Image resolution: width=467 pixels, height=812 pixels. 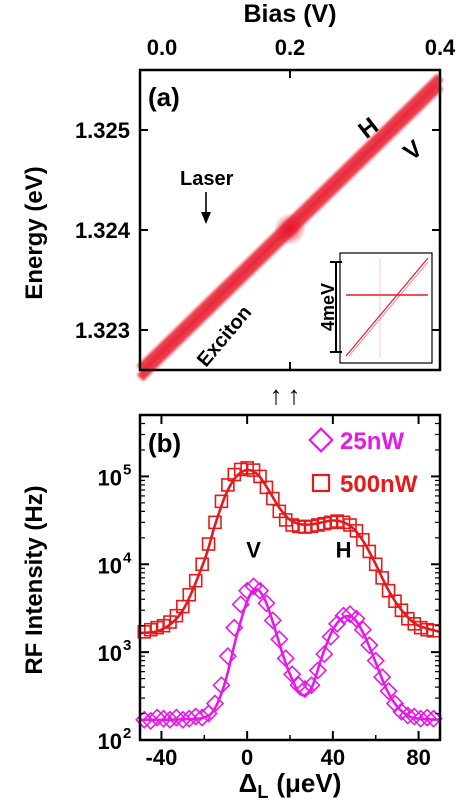 I want to click on legend-marker-500nw, so click(x=321, y=483).